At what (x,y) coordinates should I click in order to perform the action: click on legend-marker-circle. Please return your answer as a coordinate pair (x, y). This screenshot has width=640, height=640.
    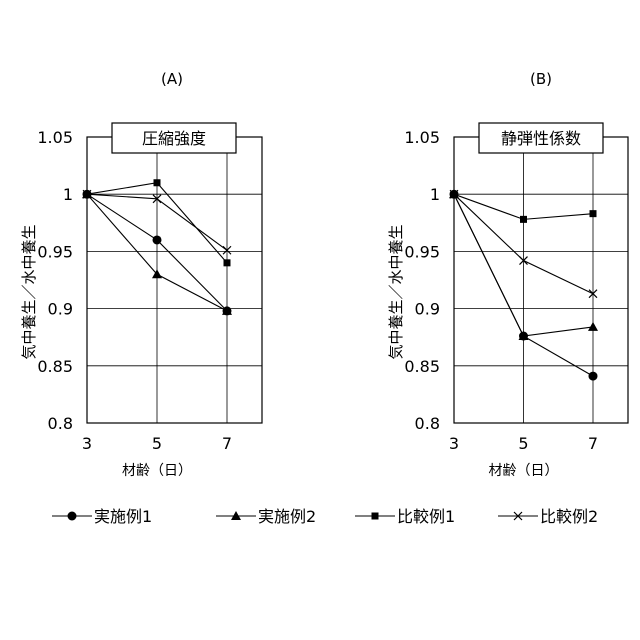
    Looking at the image, I should click on (72, 516).